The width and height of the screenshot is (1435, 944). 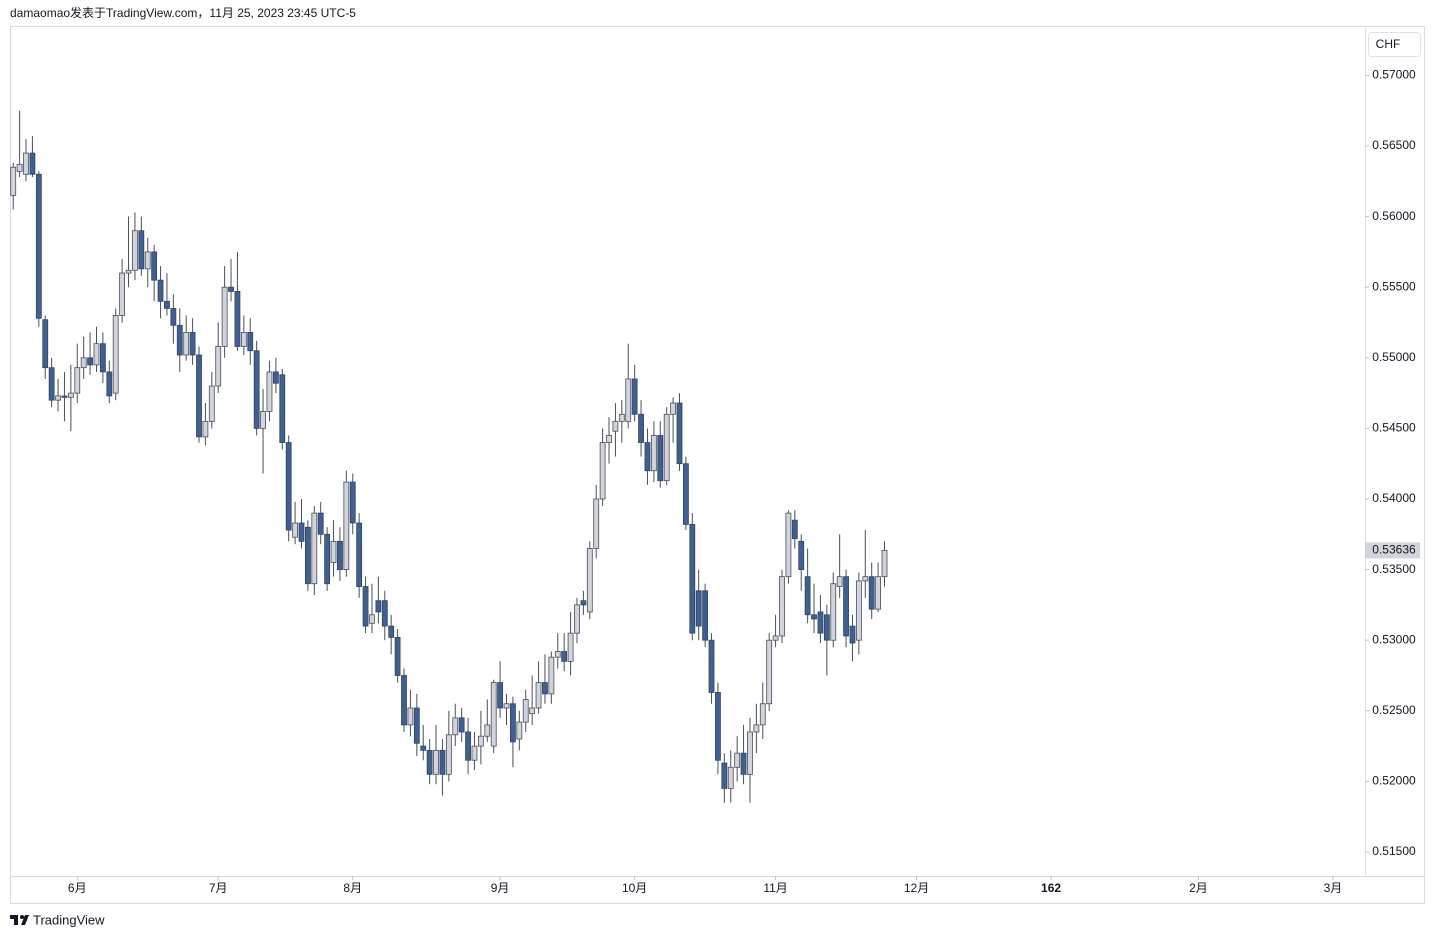 What do you see at coordinates (1198, 888) in the screenshot?
I see `x-tick-label: 2月` at bounding box center [1198, 888].